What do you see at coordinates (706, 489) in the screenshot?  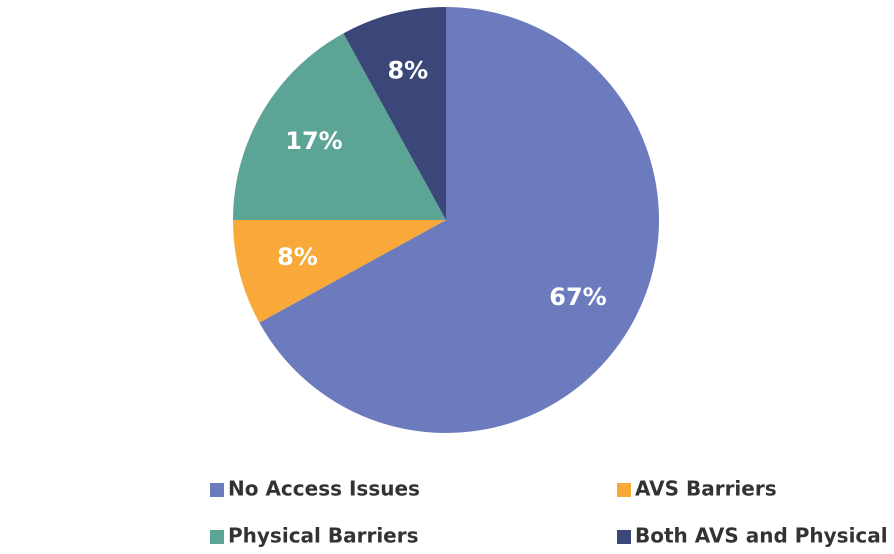 I see `legend-label: AVS Barriers` at bounding box center [706, 489].